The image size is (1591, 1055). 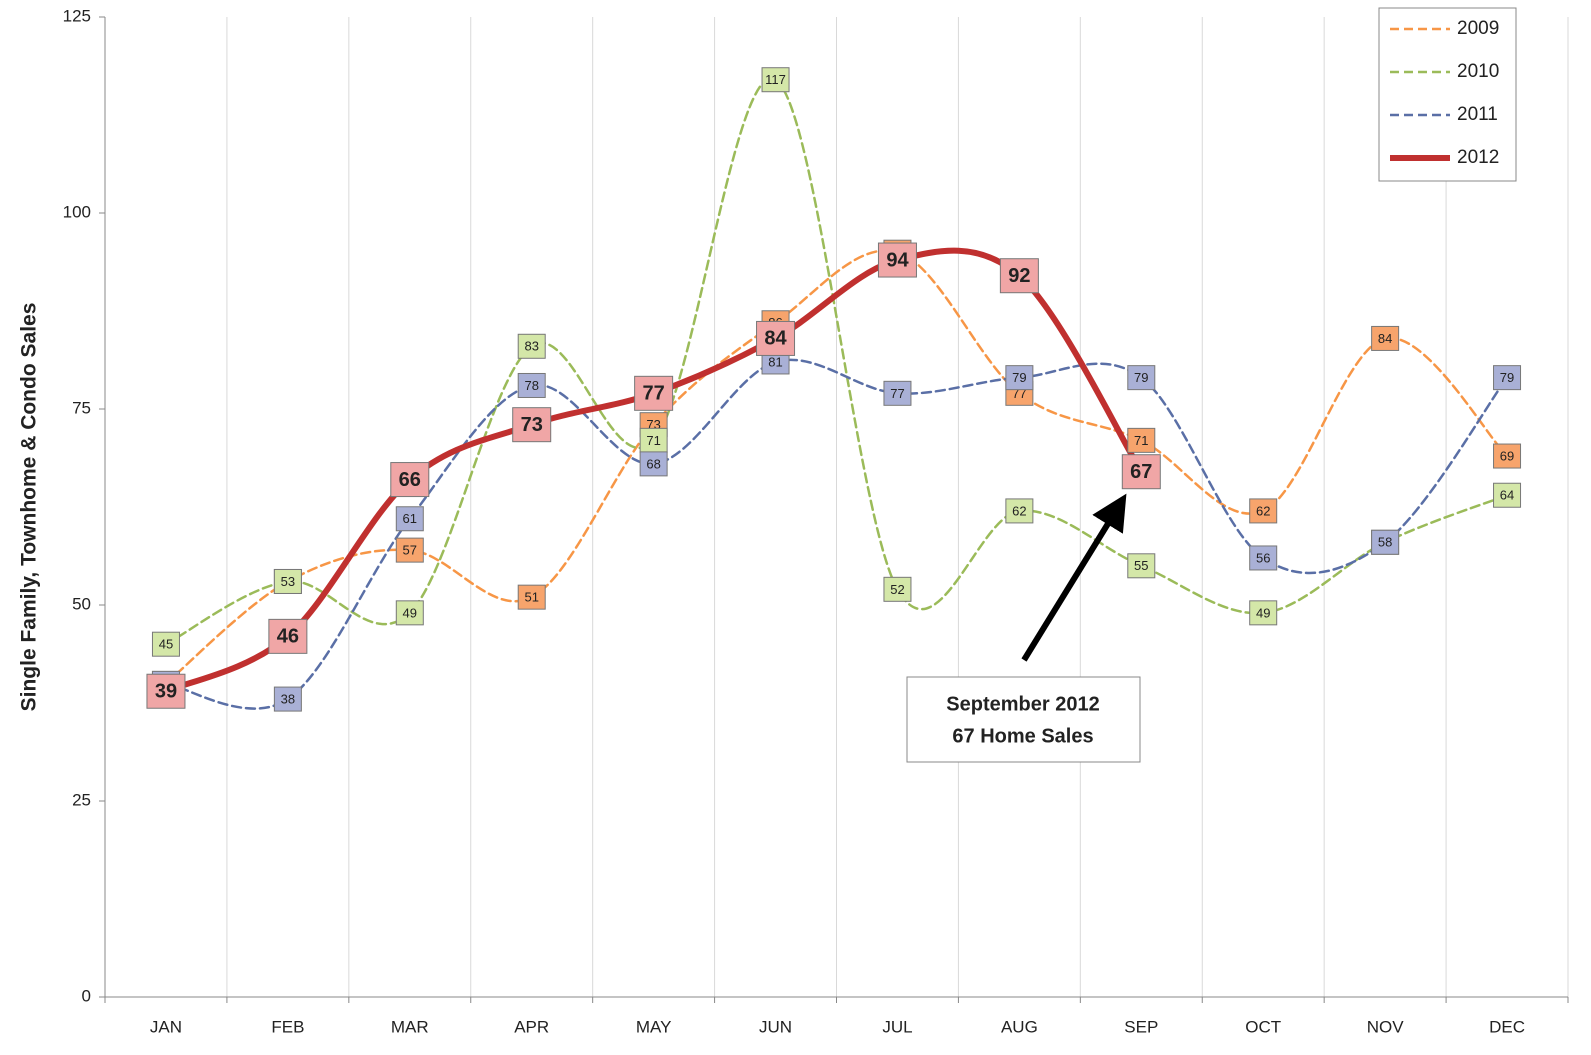 I want to click on x-tick-label: JUL, so click(x=897, y=1026).